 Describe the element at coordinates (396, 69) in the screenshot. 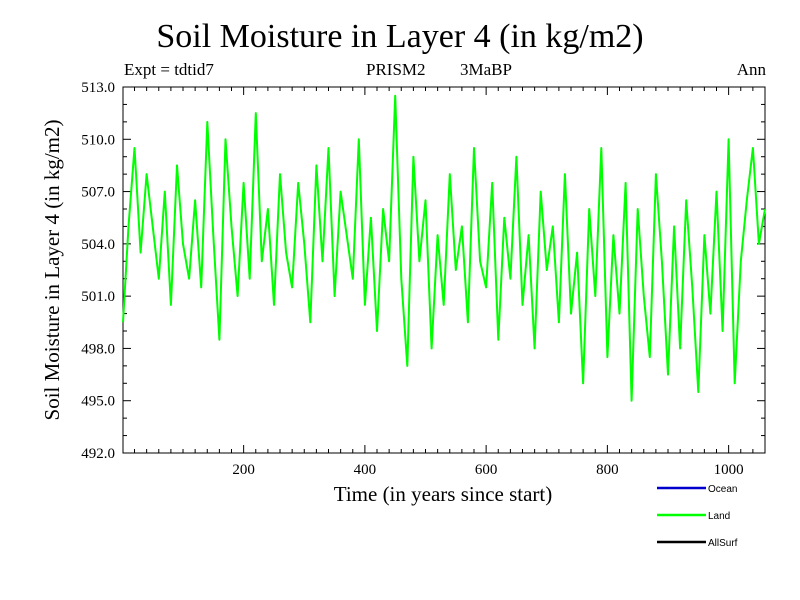

I see `center-label-1: PRISM2` at that location.